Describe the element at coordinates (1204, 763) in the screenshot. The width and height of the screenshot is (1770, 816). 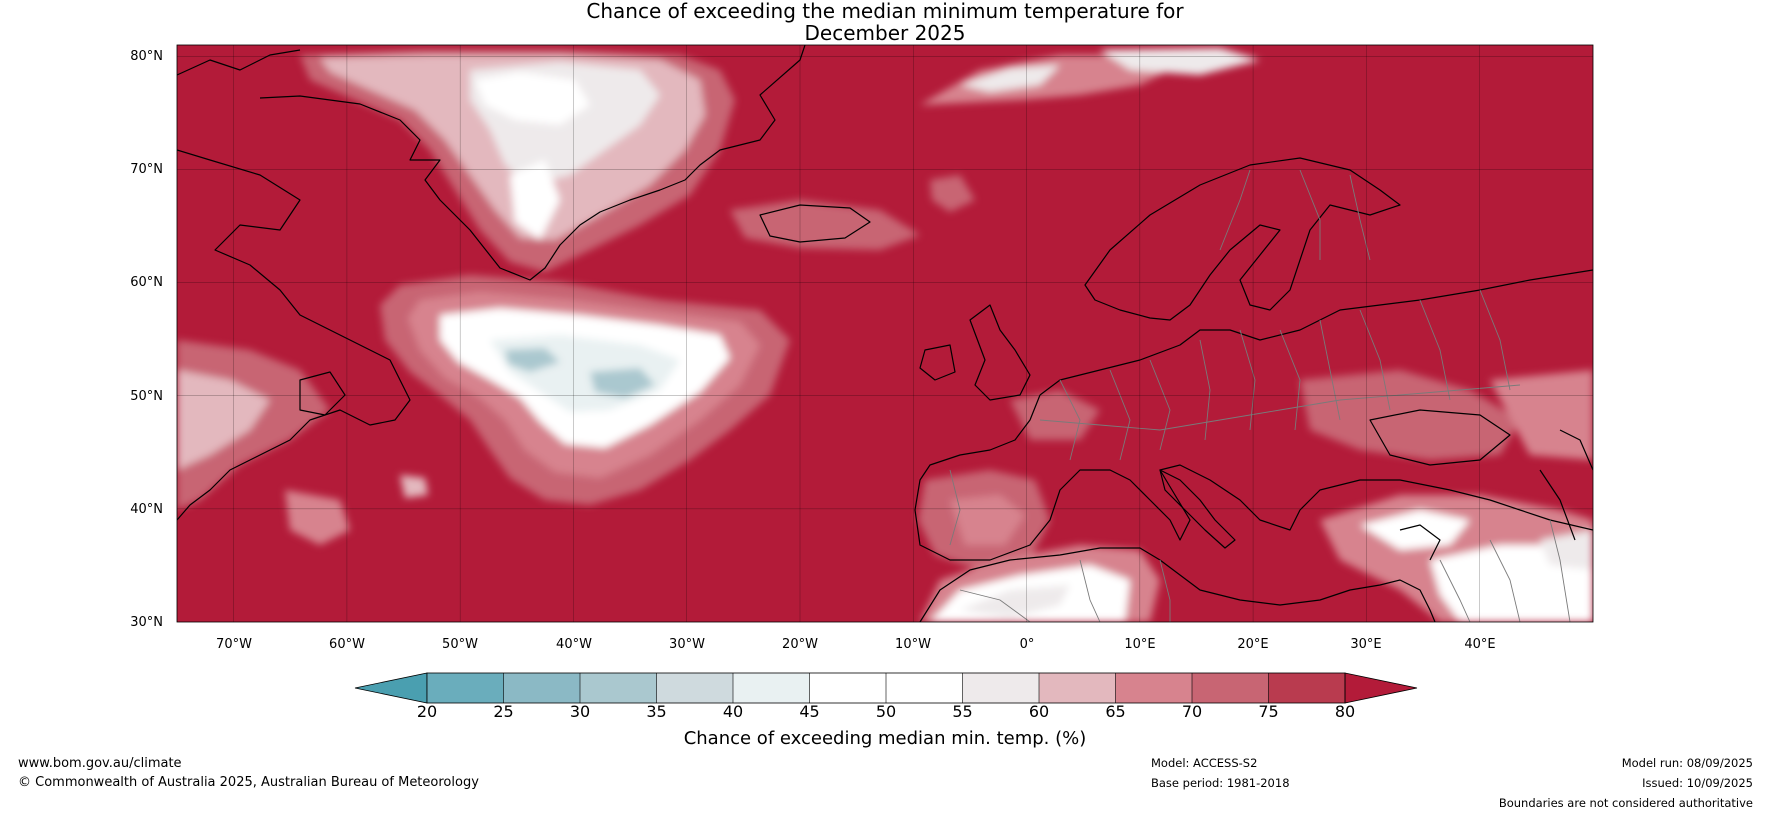
I see `footer-model: Model: ACCESS-S2` at that location.